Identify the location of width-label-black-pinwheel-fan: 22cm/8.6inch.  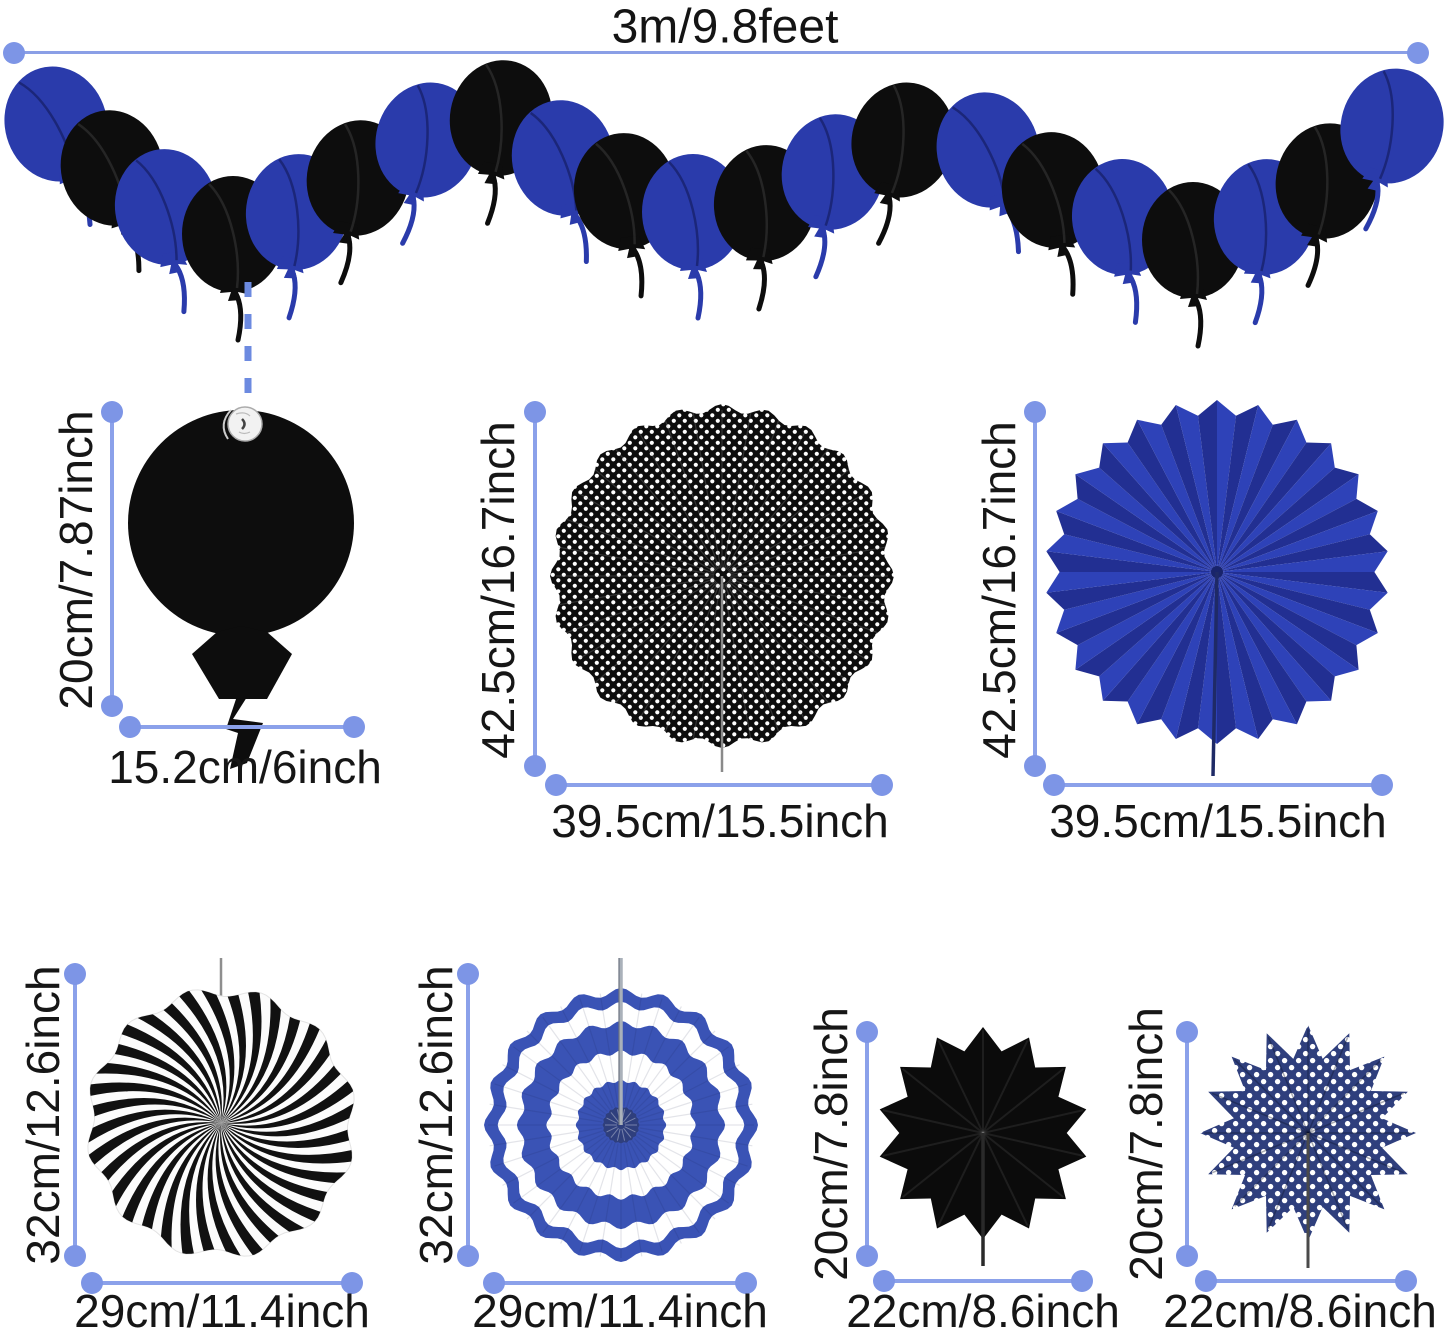
(983, 1310).